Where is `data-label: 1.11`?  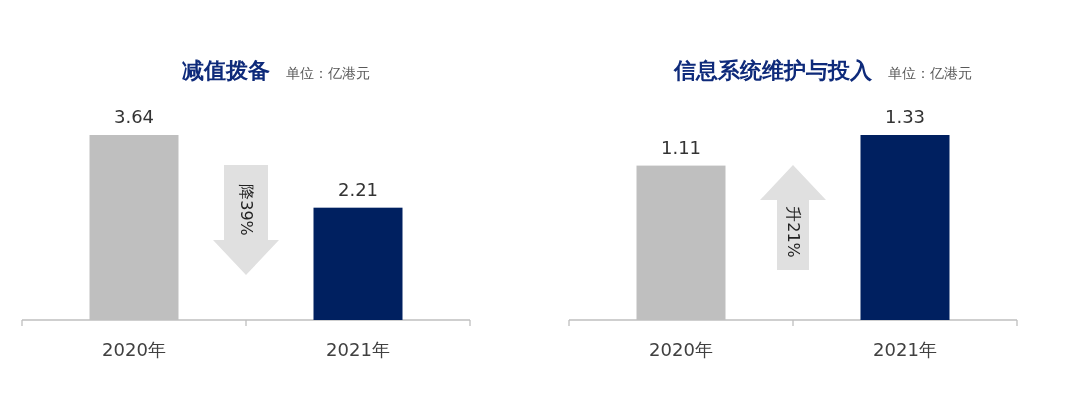 data-label: 1.11 is located at coordinates (681, 147).